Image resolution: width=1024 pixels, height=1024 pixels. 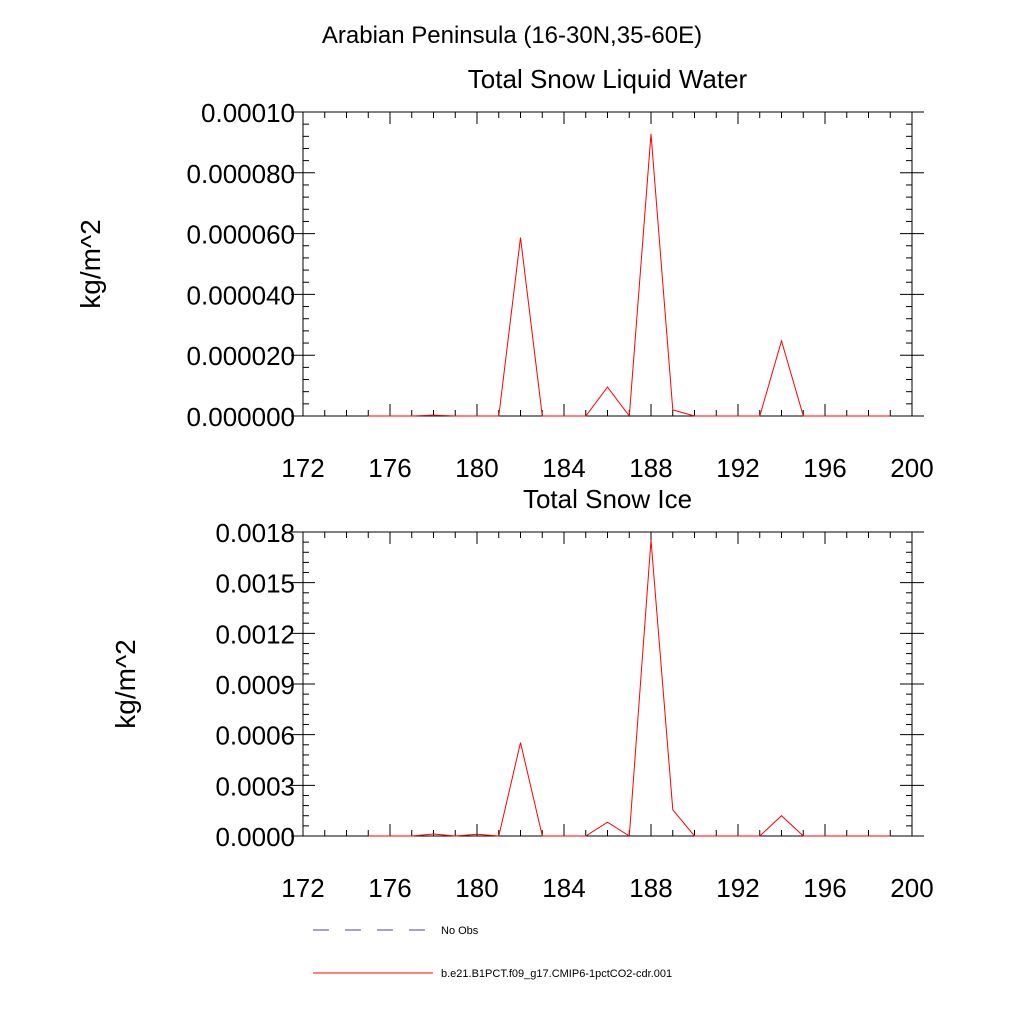 I want to click on y-tick-label: 0.0015, so click(x=255, y=584).